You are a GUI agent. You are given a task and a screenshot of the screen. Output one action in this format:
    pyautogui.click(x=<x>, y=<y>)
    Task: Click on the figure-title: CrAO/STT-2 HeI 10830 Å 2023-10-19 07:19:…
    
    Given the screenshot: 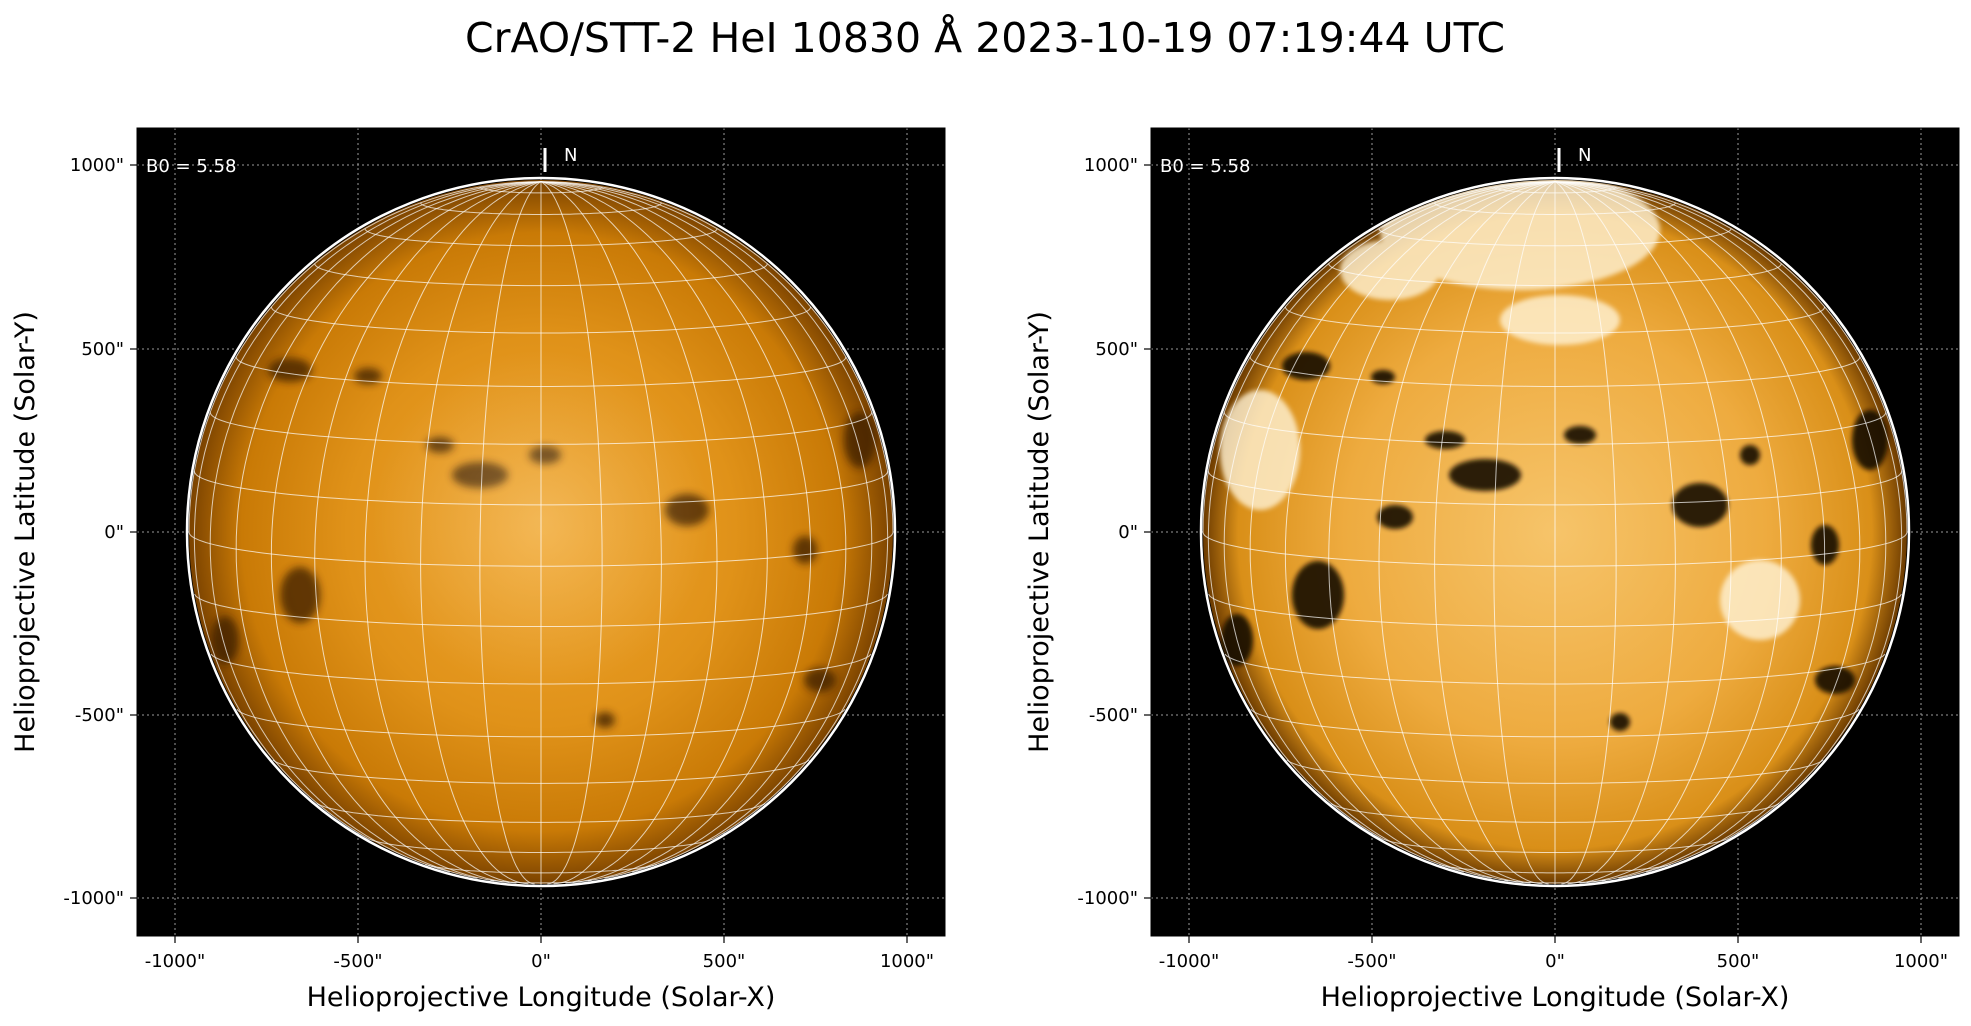 What is the action you would take?
    pyautogui.click(x=985, y=38)
    